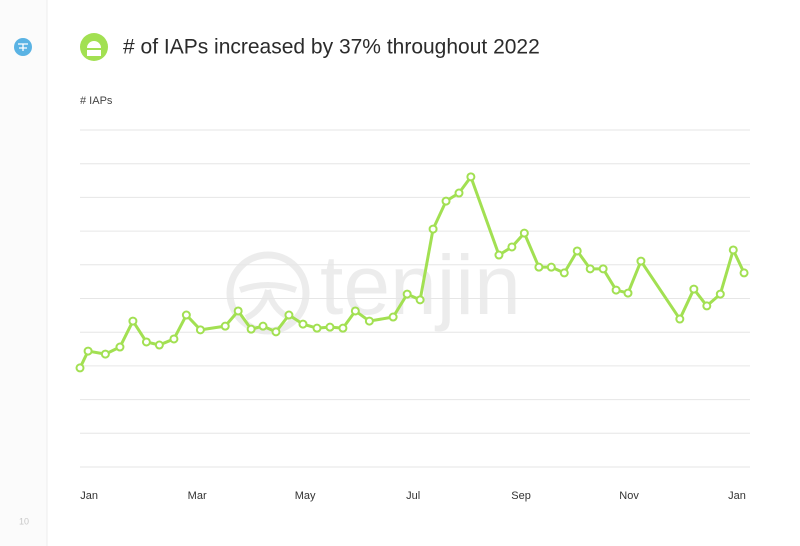  Describe the element at coordinates (96, 101) in the screenshot. I see `y-axis-label: # IAPs` at that location.